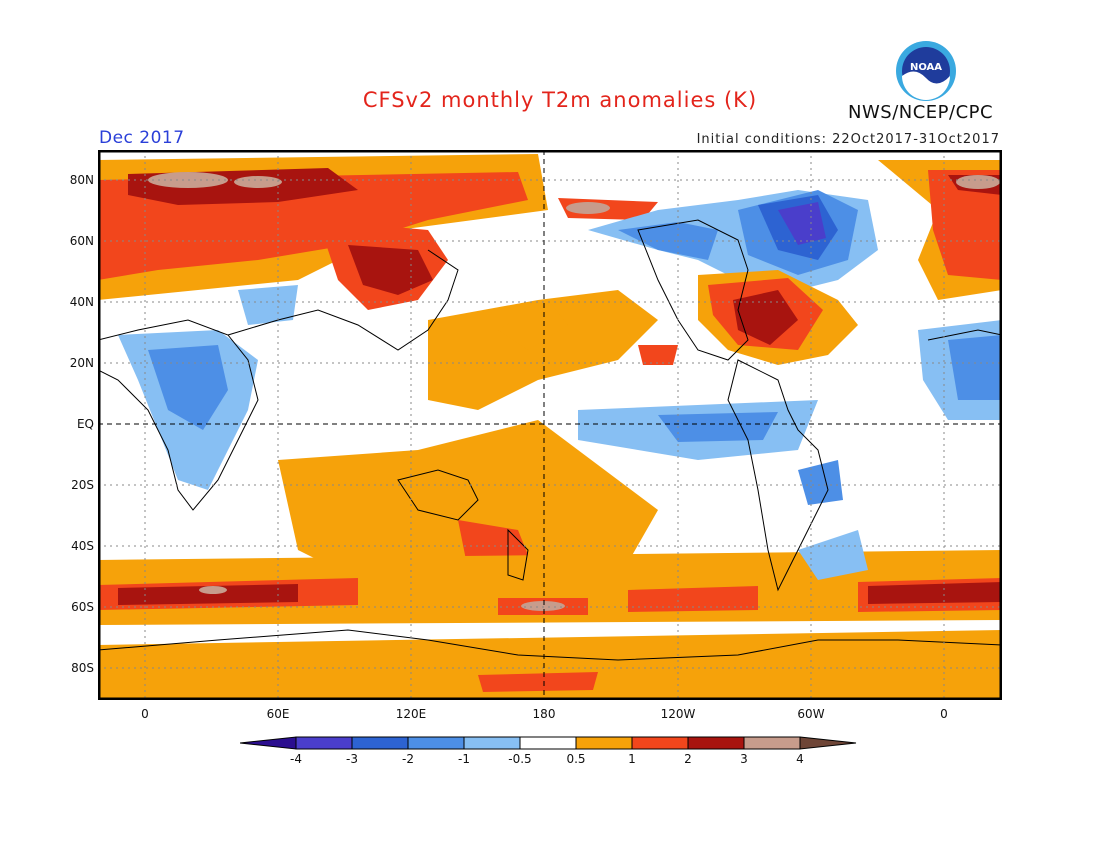 The height and width of the screenshot is (850, 1100). What do you see at coordinates (921, 112) in the screenshot?
I see `organization-label: NWS/NCEP/CPC` at bounding box center [921, 112].